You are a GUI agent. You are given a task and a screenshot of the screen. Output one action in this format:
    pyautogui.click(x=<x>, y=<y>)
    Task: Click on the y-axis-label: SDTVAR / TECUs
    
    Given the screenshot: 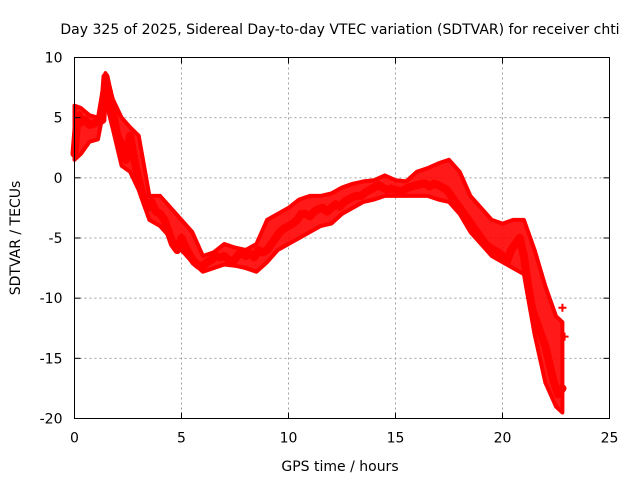 What is the action you would take?
    pyautogui.click(x=16, y=238)
    